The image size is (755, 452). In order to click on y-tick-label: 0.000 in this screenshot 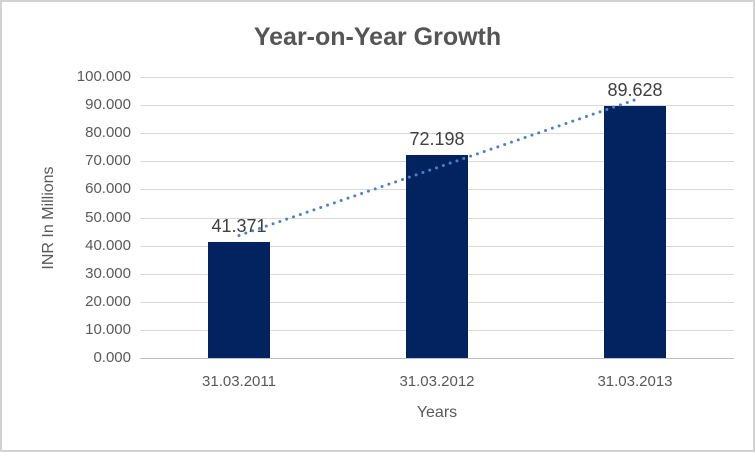, I will do `click(112, 357)`.